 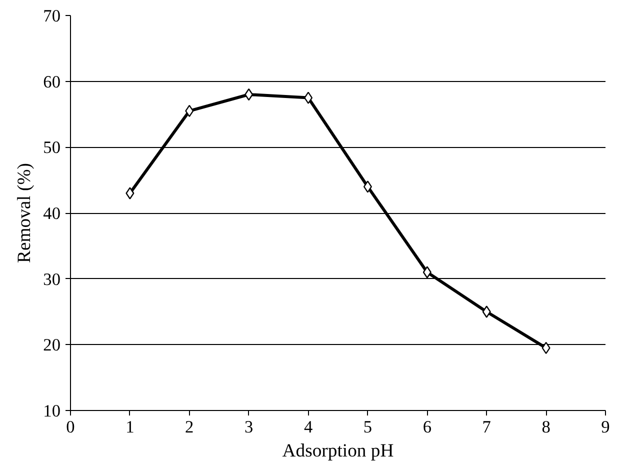 I want to click on y-tick-label: 50, so click(x=51, y=148).